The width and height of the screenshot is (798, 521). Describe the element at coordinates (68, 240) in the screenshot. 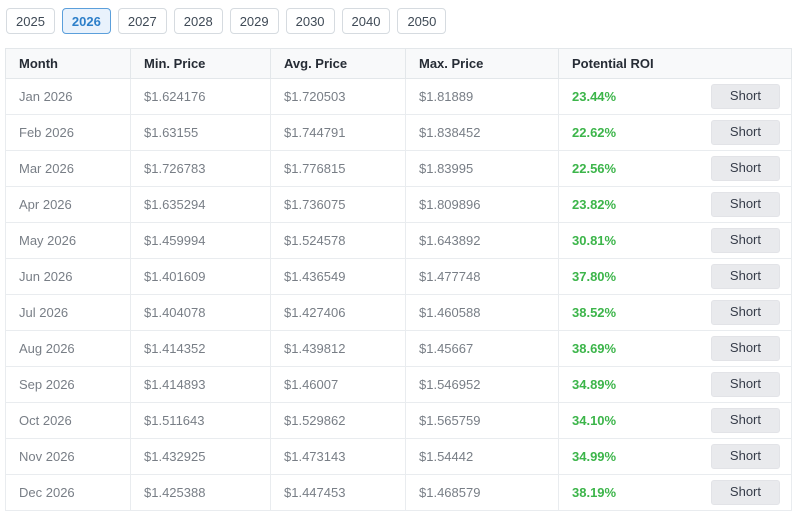

I see `month-cell: May 2026` at that location.